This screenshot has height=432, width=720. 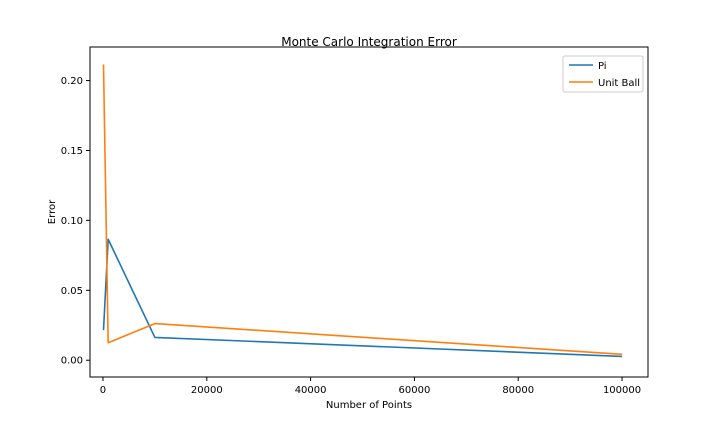 I want to click on y-tick-label: 0.15, so click(x=72, y=151).